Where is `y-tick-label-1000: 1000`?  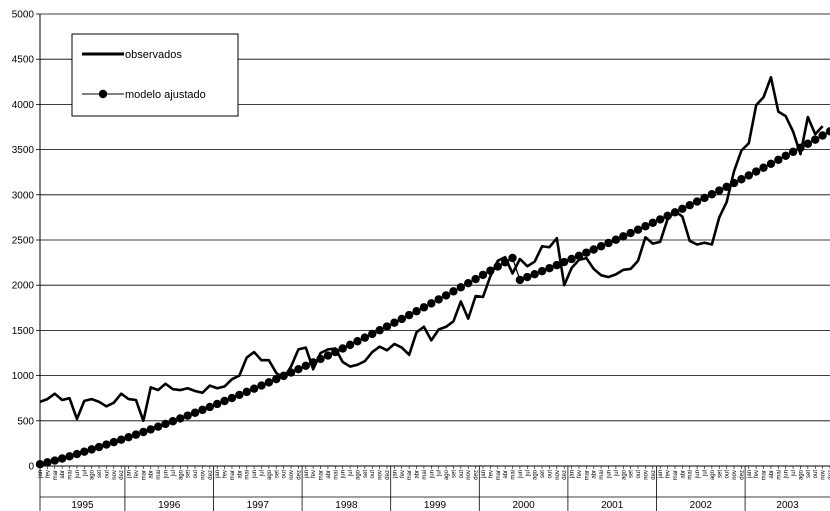
y-tick-label-1000: 1000 is located at coordinates (23, 376).